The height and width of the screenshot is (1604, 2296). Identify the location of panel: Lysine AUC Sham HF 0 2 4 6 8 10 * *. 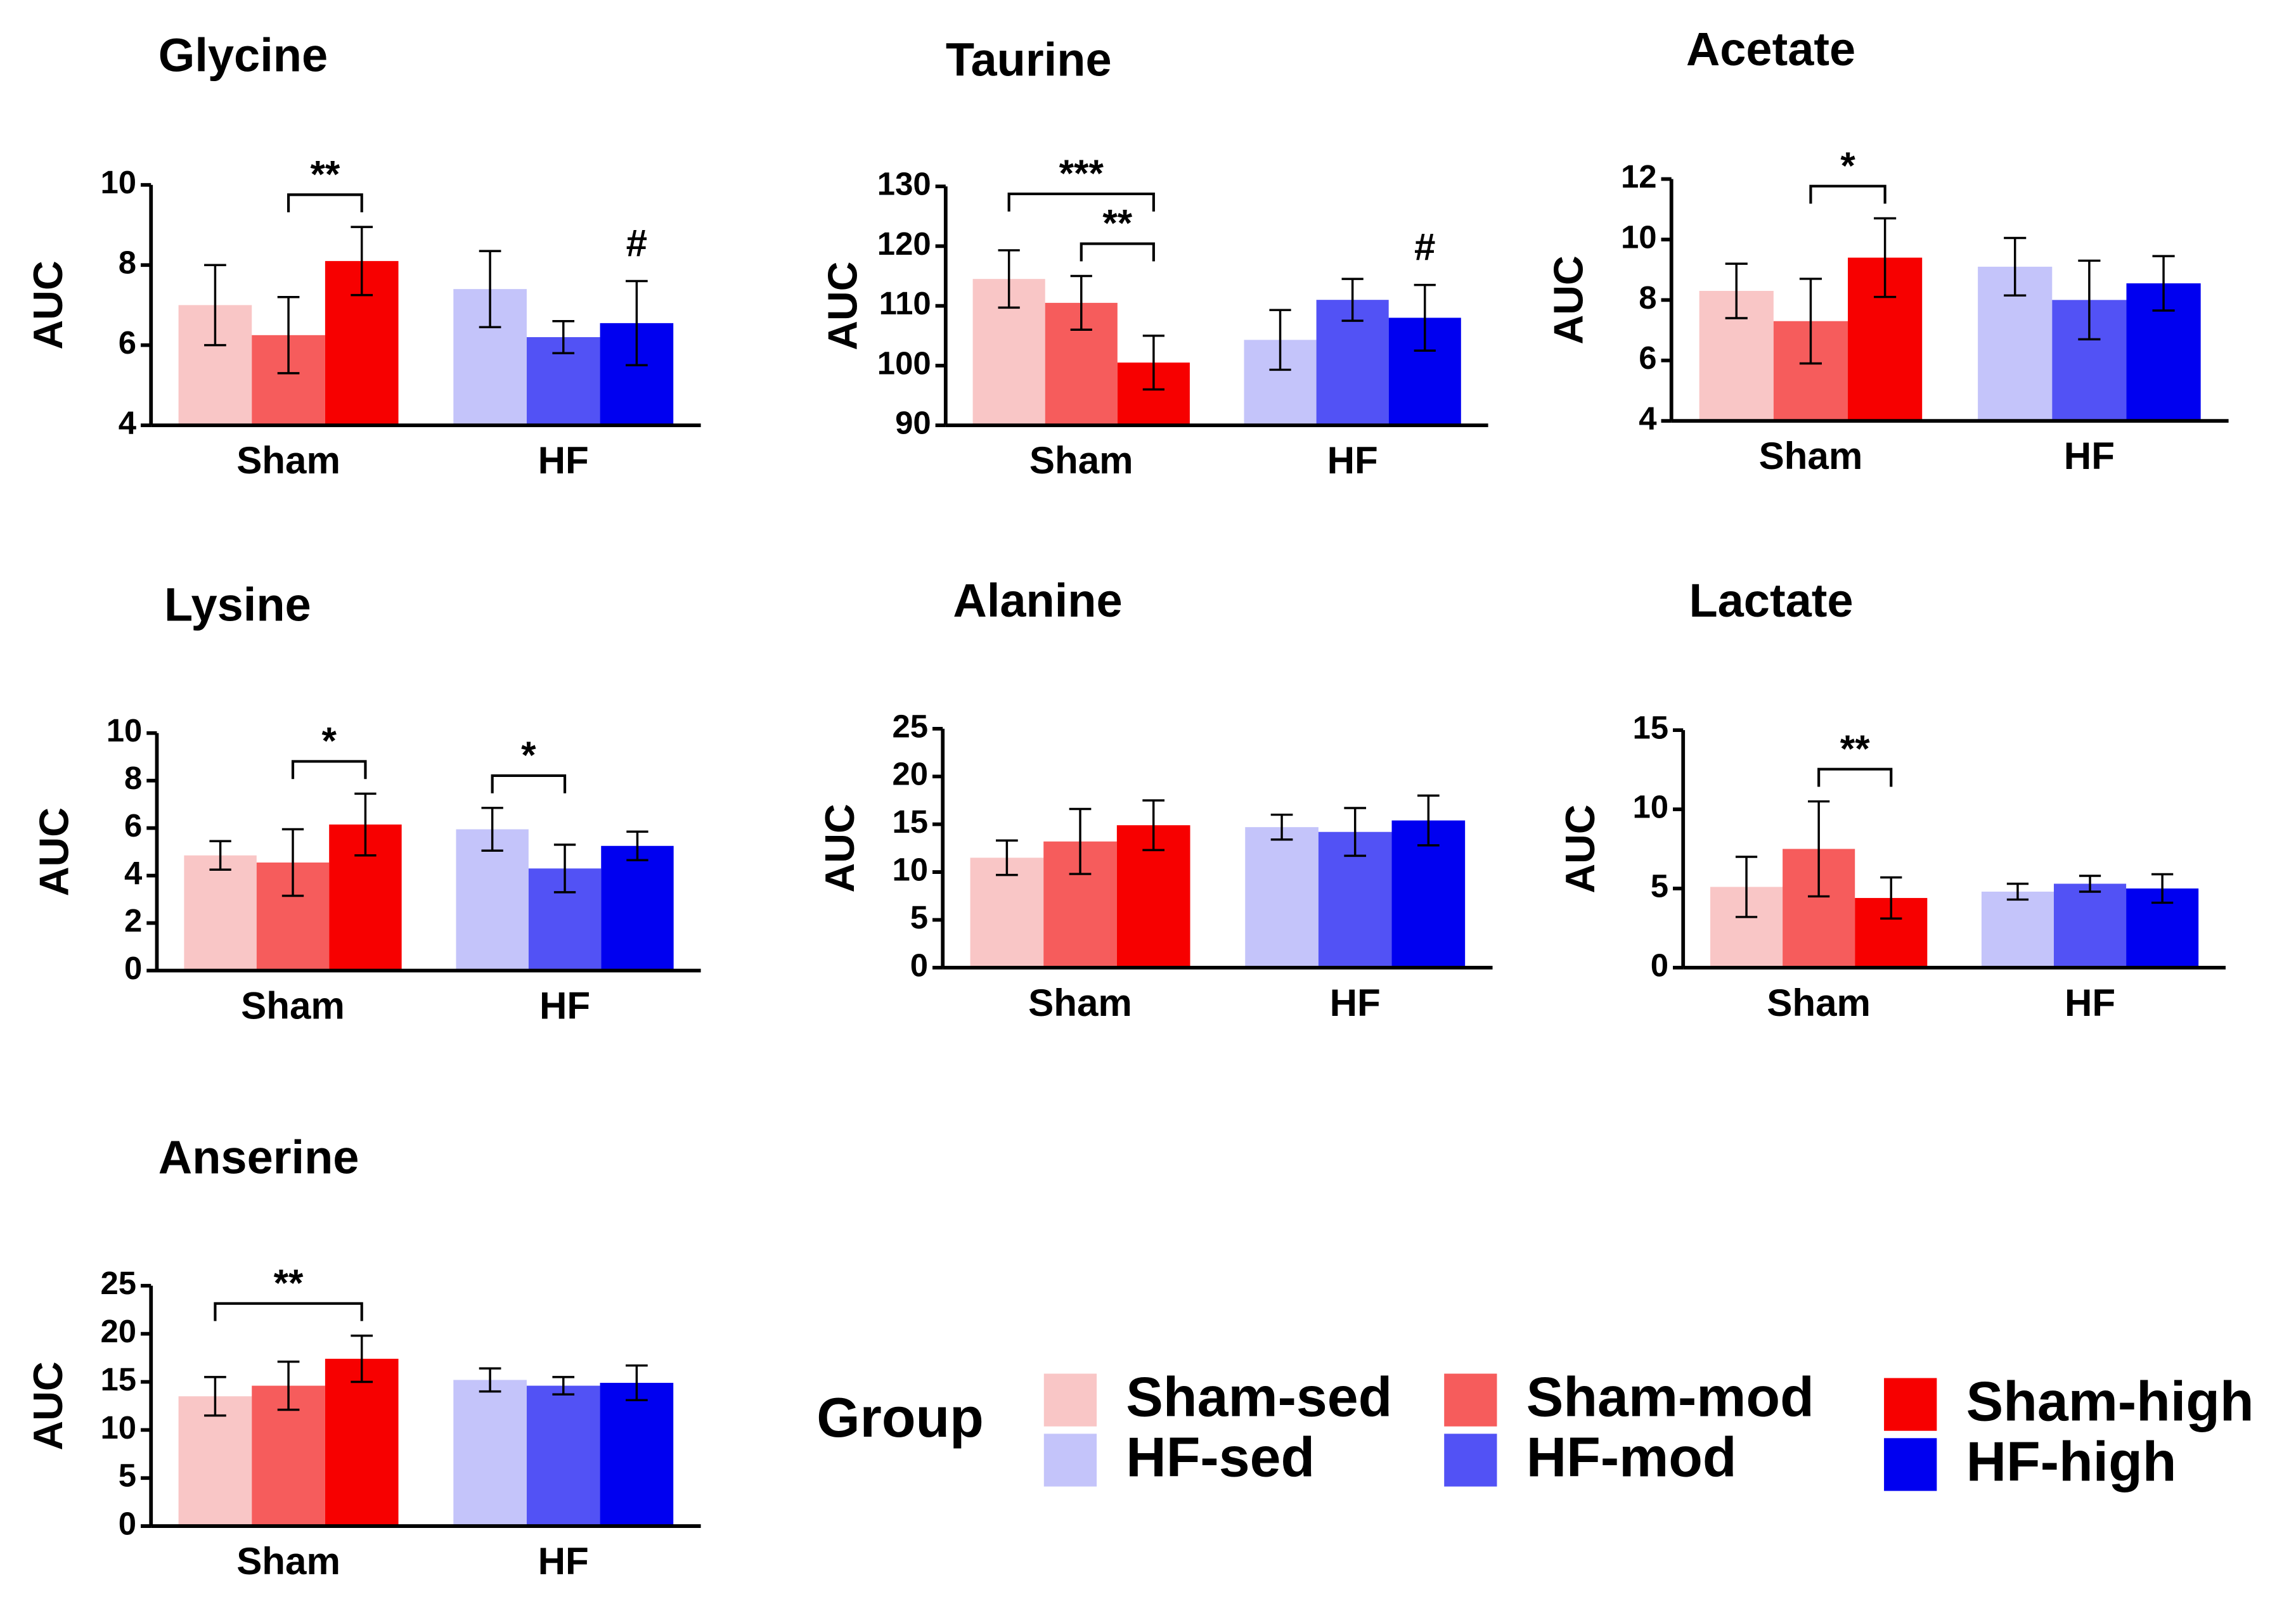
(365, 803).